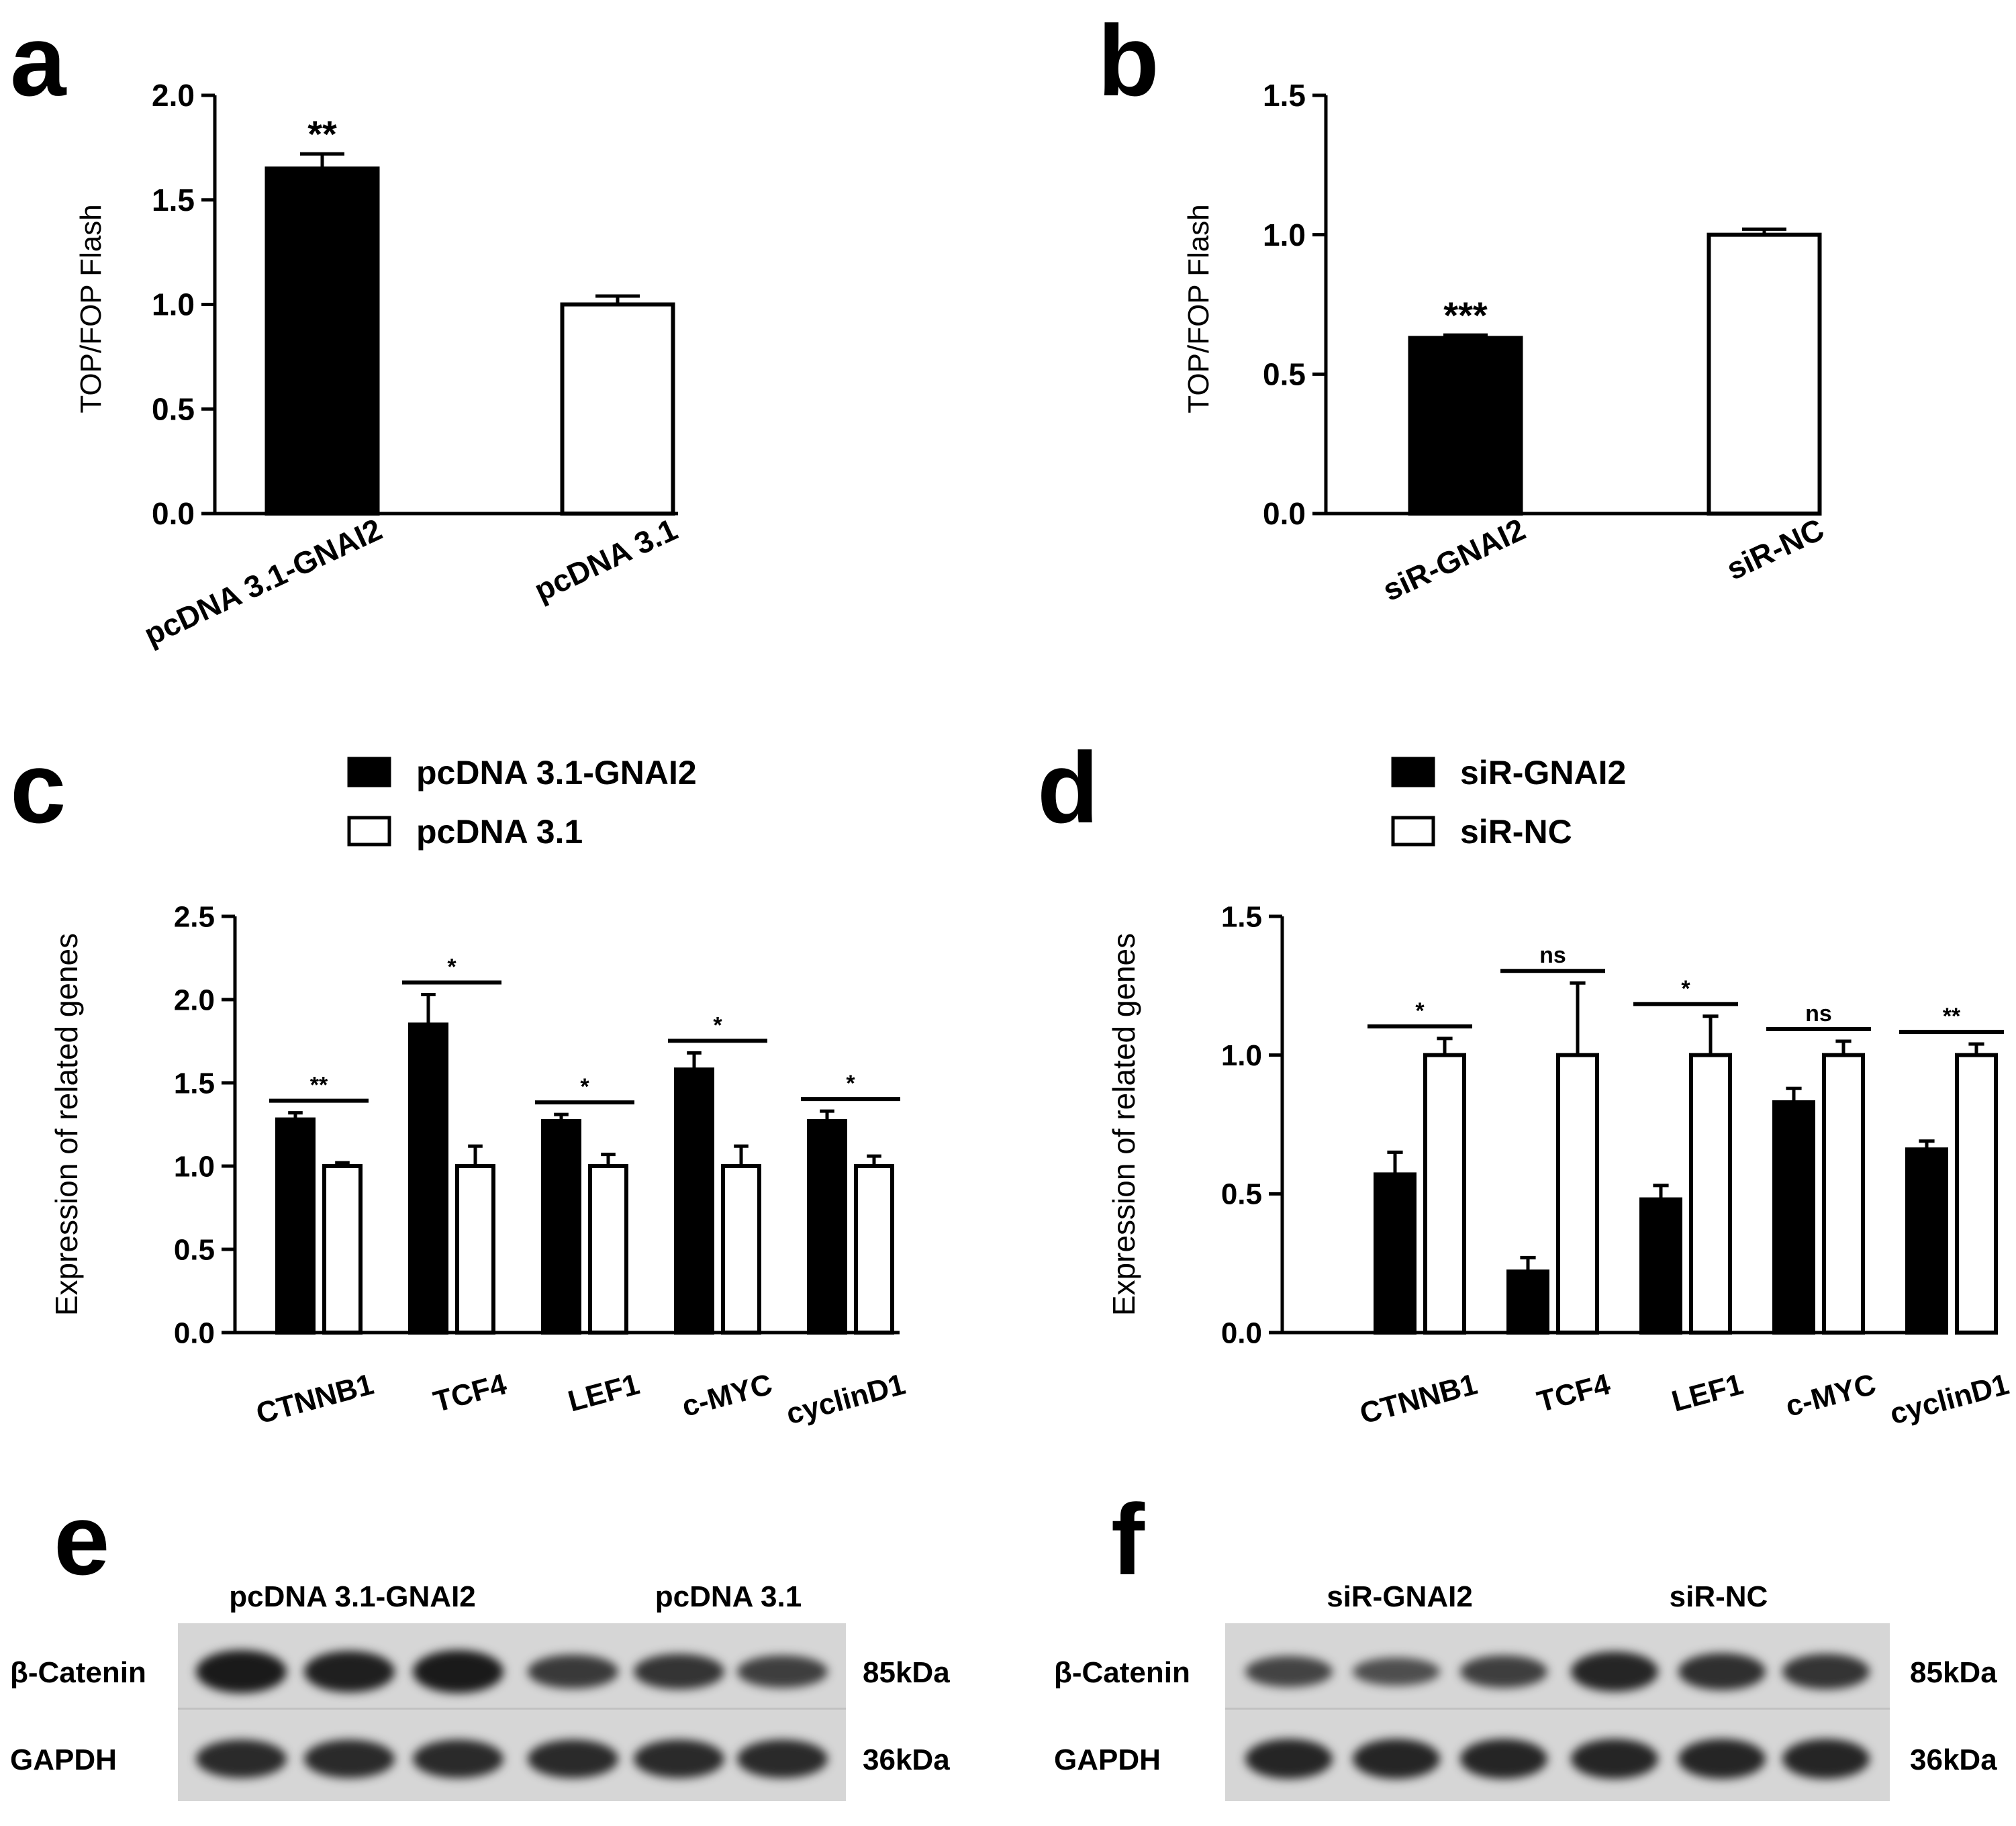 The height and width of the screenshot is (1826, 2016). Describe the element at coordinates (1516, 832) in the screenshot. I see `legend-label: siR-NC` at that location.